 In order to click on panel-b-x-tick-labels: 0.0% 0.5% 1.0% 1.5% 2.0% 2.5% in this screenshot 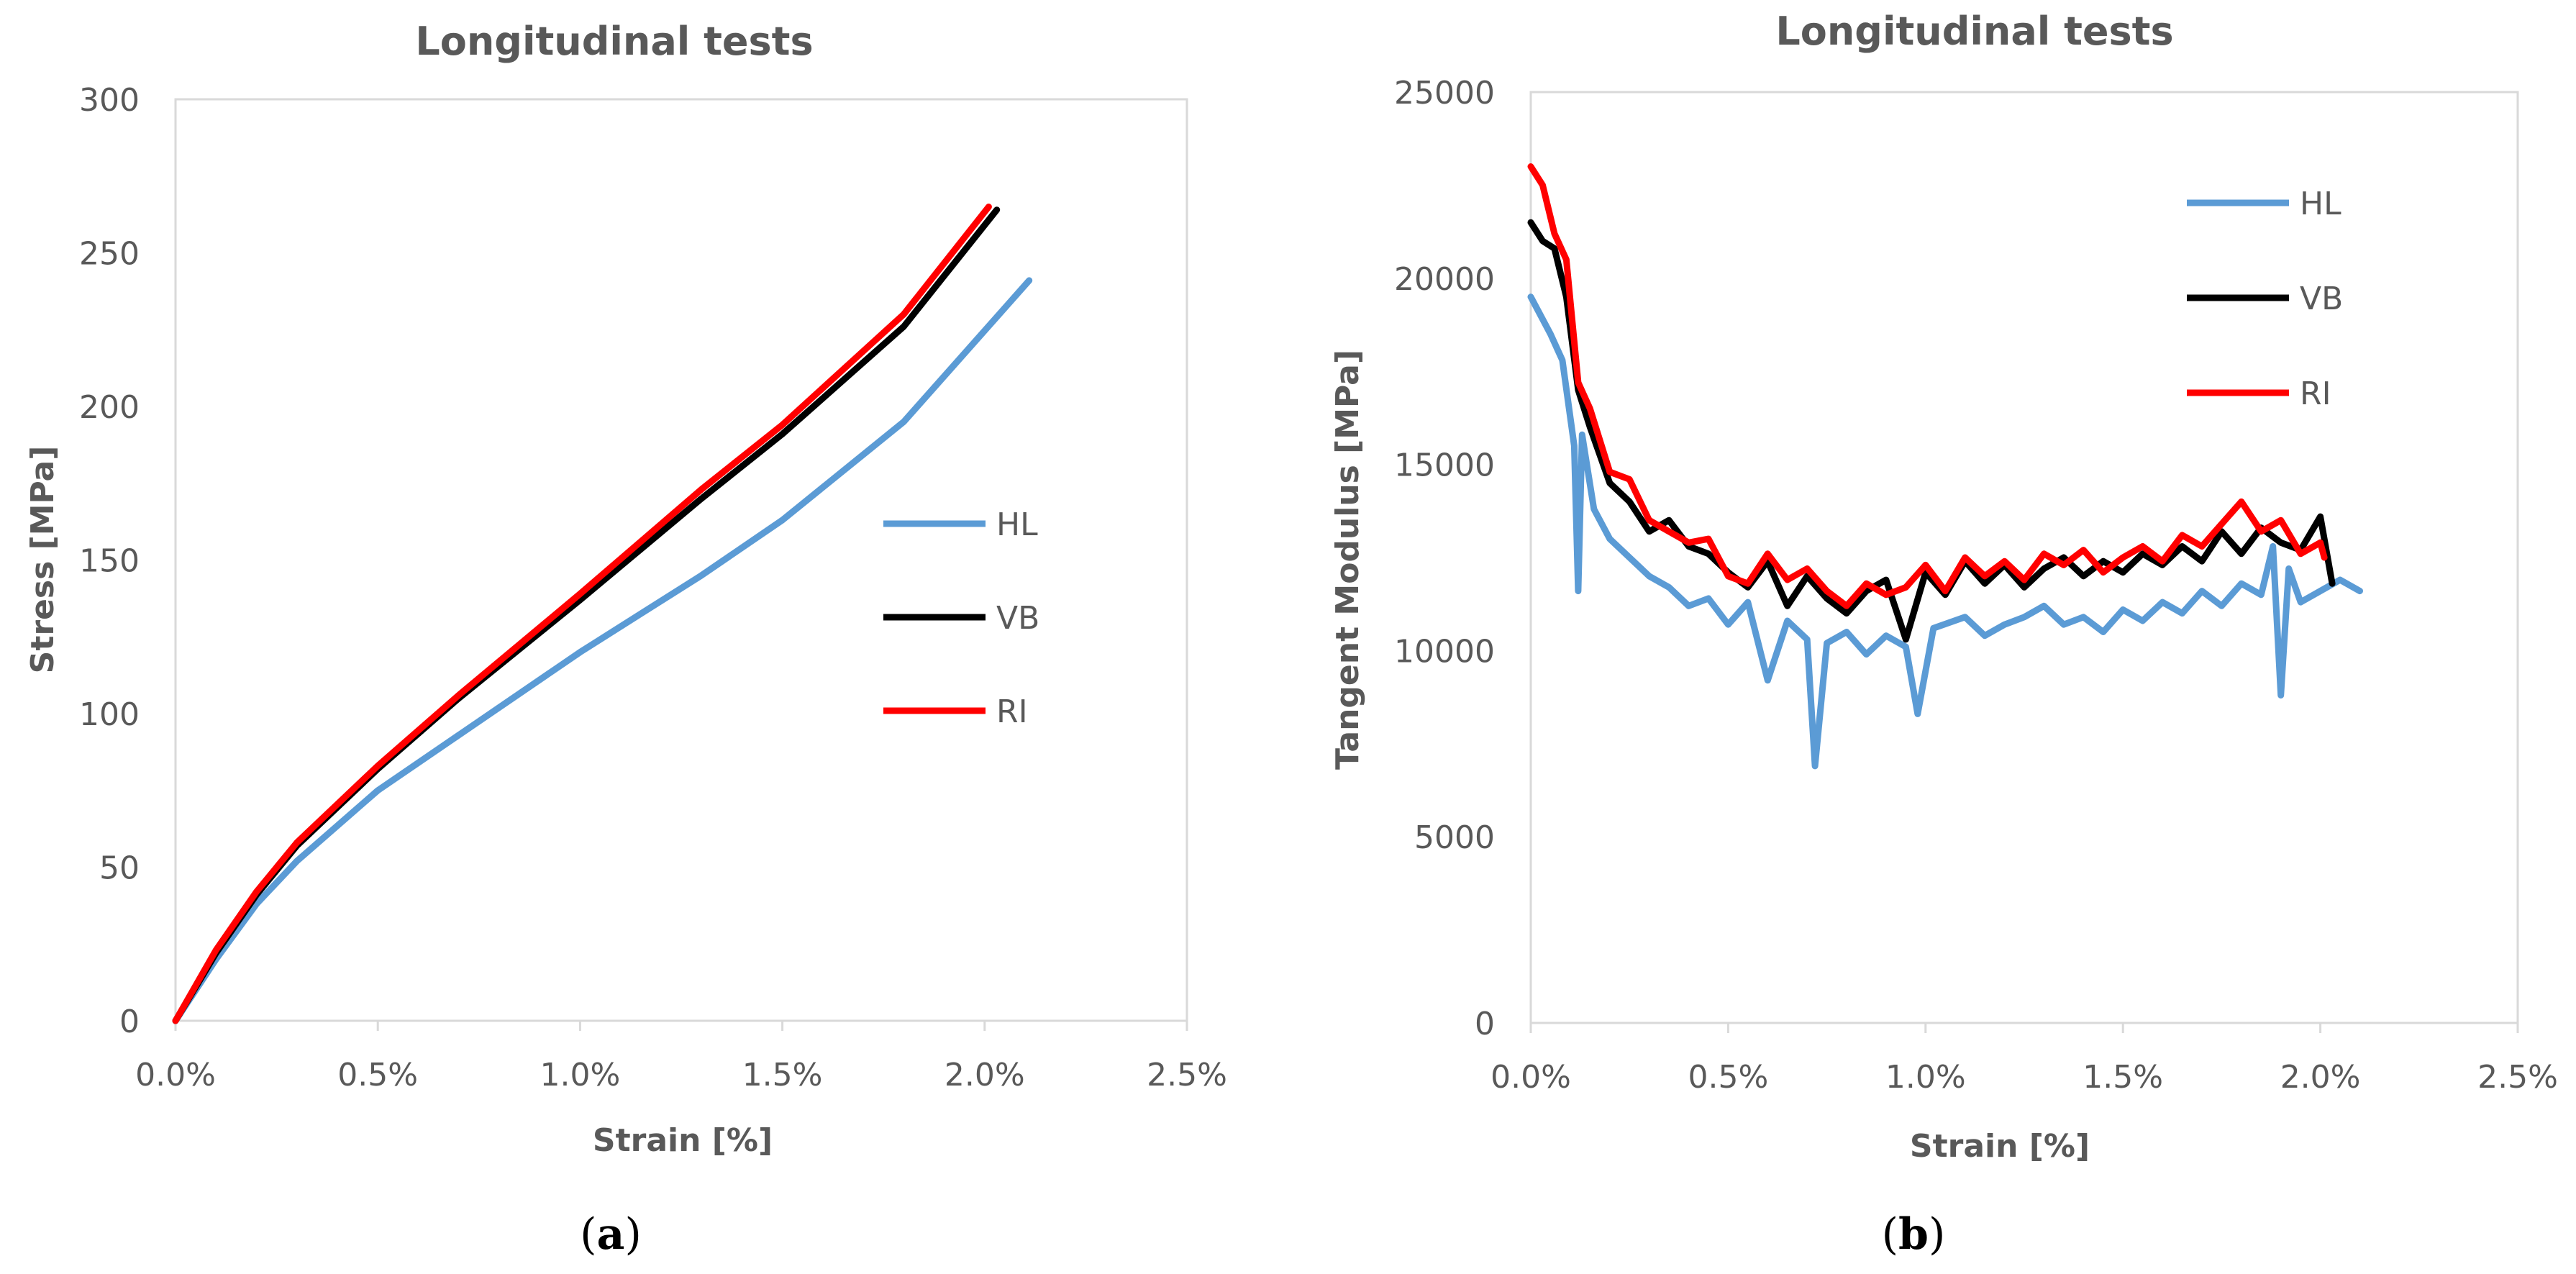, I will do `click(2024, 1059)`.